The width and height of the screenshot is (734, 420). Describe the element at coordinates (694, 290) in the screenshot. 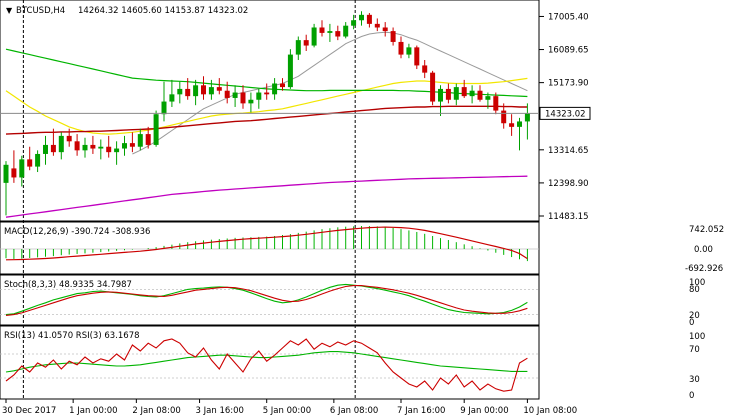

I see `stoch-tick-80: 80` at that location.